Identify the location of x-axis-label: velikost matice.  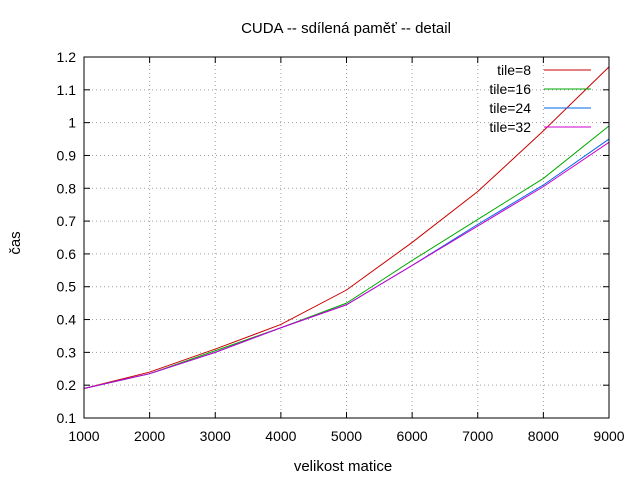
(343, 466).